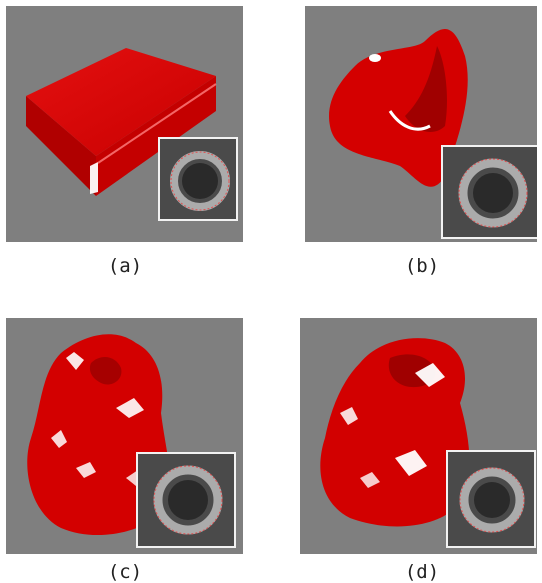 The height and width of the screenshot is (583, 542). I want to click on caption-a: (a), so click(125, 266).